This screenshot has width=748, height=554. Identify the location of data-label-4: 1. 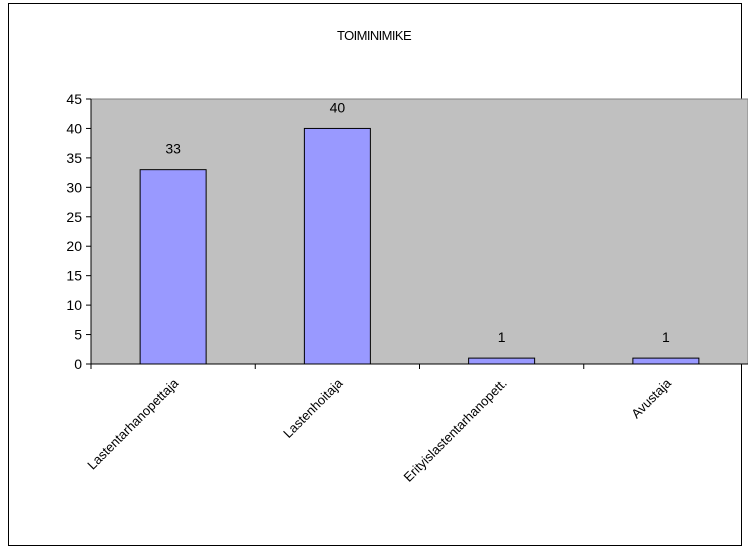
(666, 337).